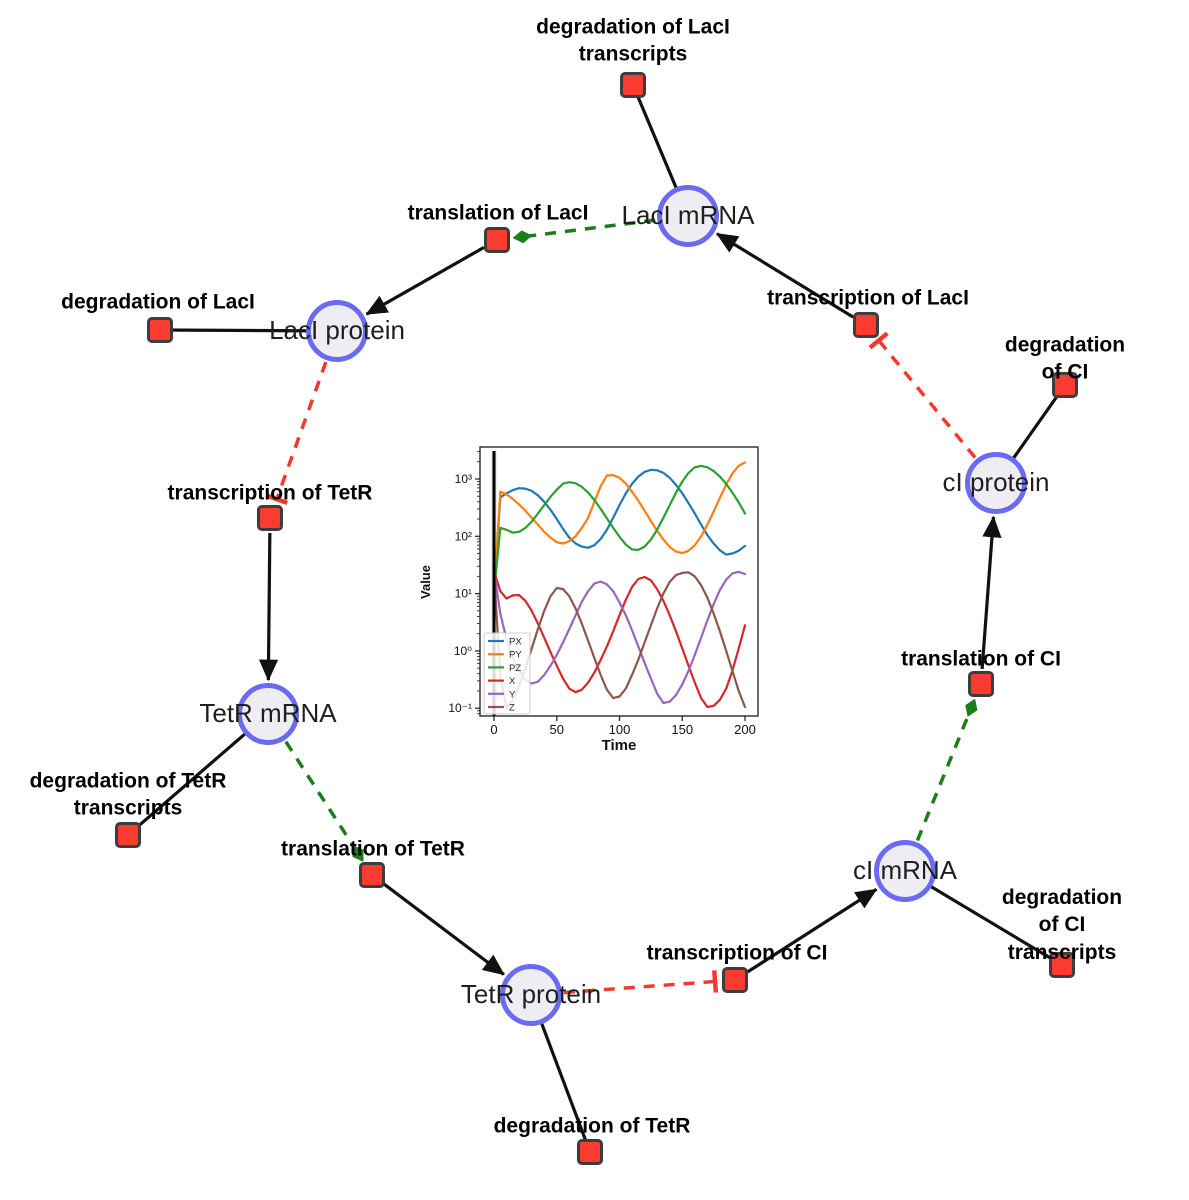 Image resolution: width=1189 pixels, height=1200 pixels. I want to click on edge-plain-ci-mrna-to-deg-ci-transcripts, so click(983, 918).